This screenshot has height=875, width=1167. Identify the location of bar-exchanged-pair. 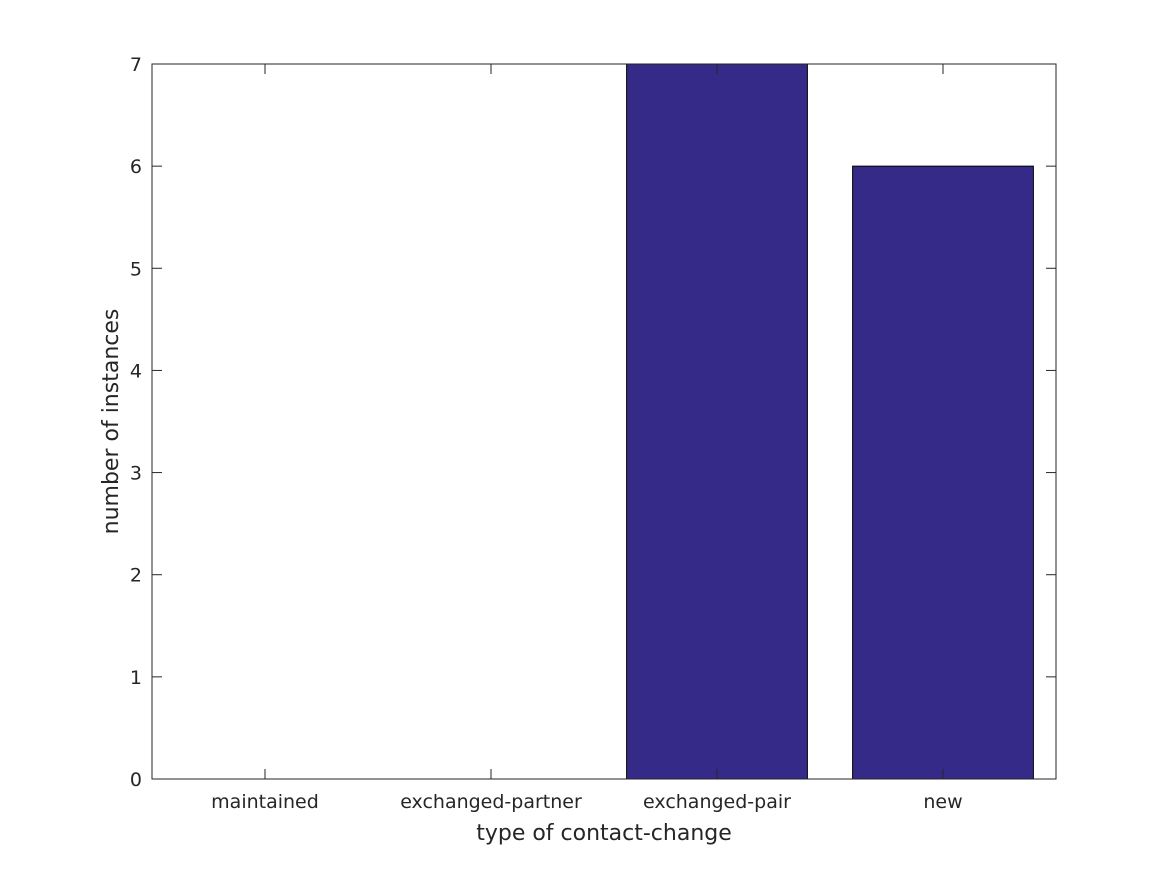
(717, 421).